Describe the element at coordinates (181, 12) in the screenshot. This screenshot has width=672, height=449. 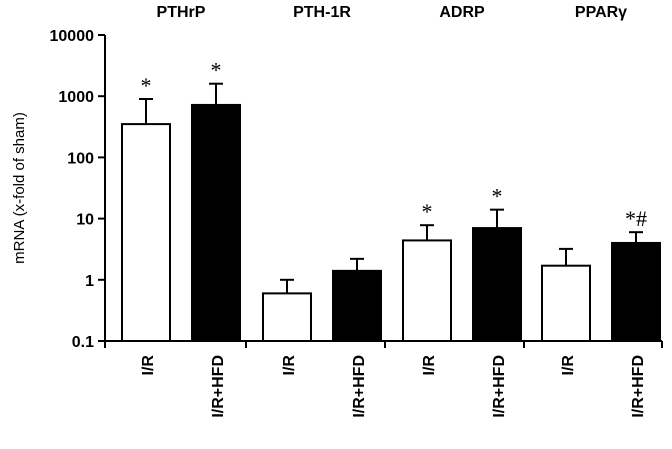
I see `group-title: PTHrP` at that location.